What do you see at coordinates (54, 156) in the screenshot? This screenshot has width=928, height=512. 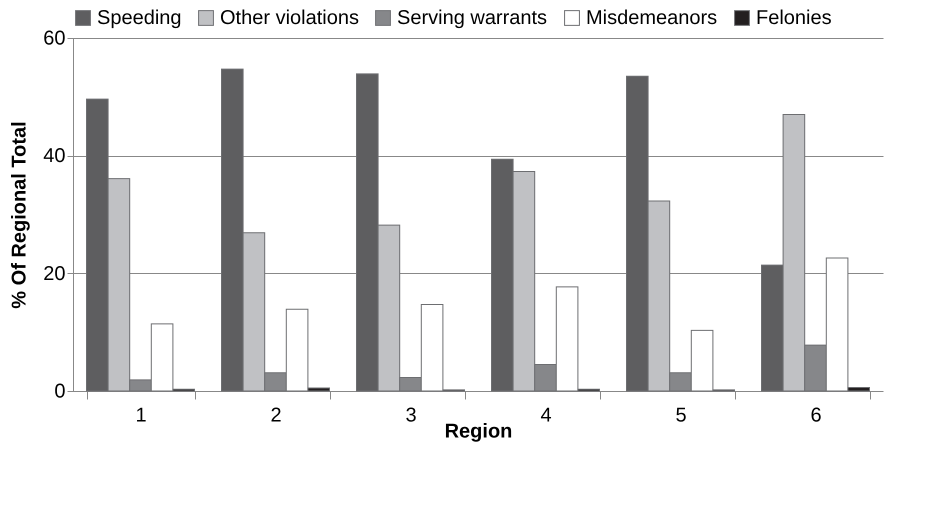 I see `y-tick-label: 40` at bounding box center [54, 156].